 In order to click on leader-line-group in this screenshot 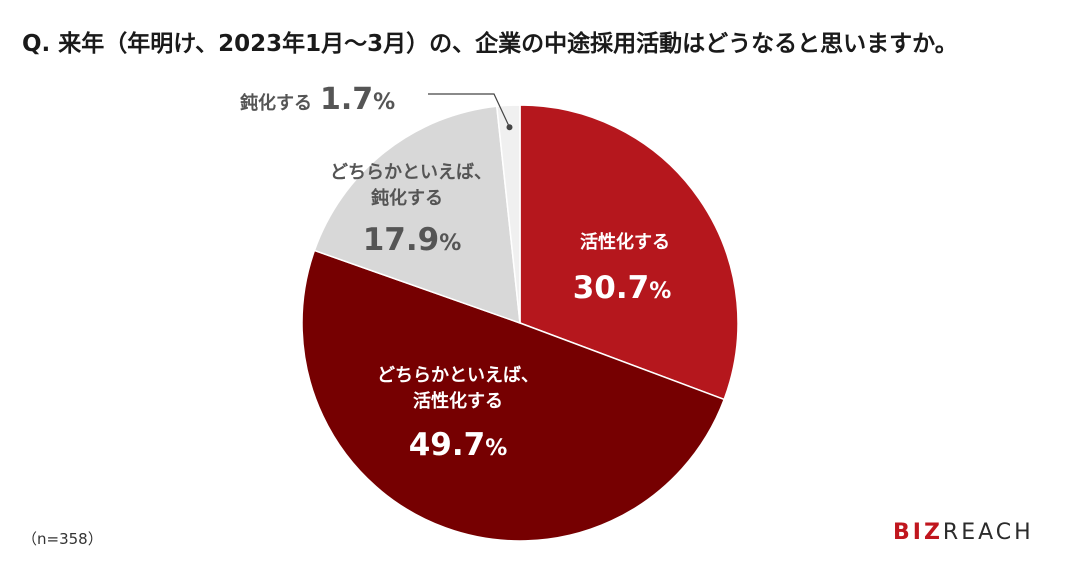, I will do `click(470, 112)`.